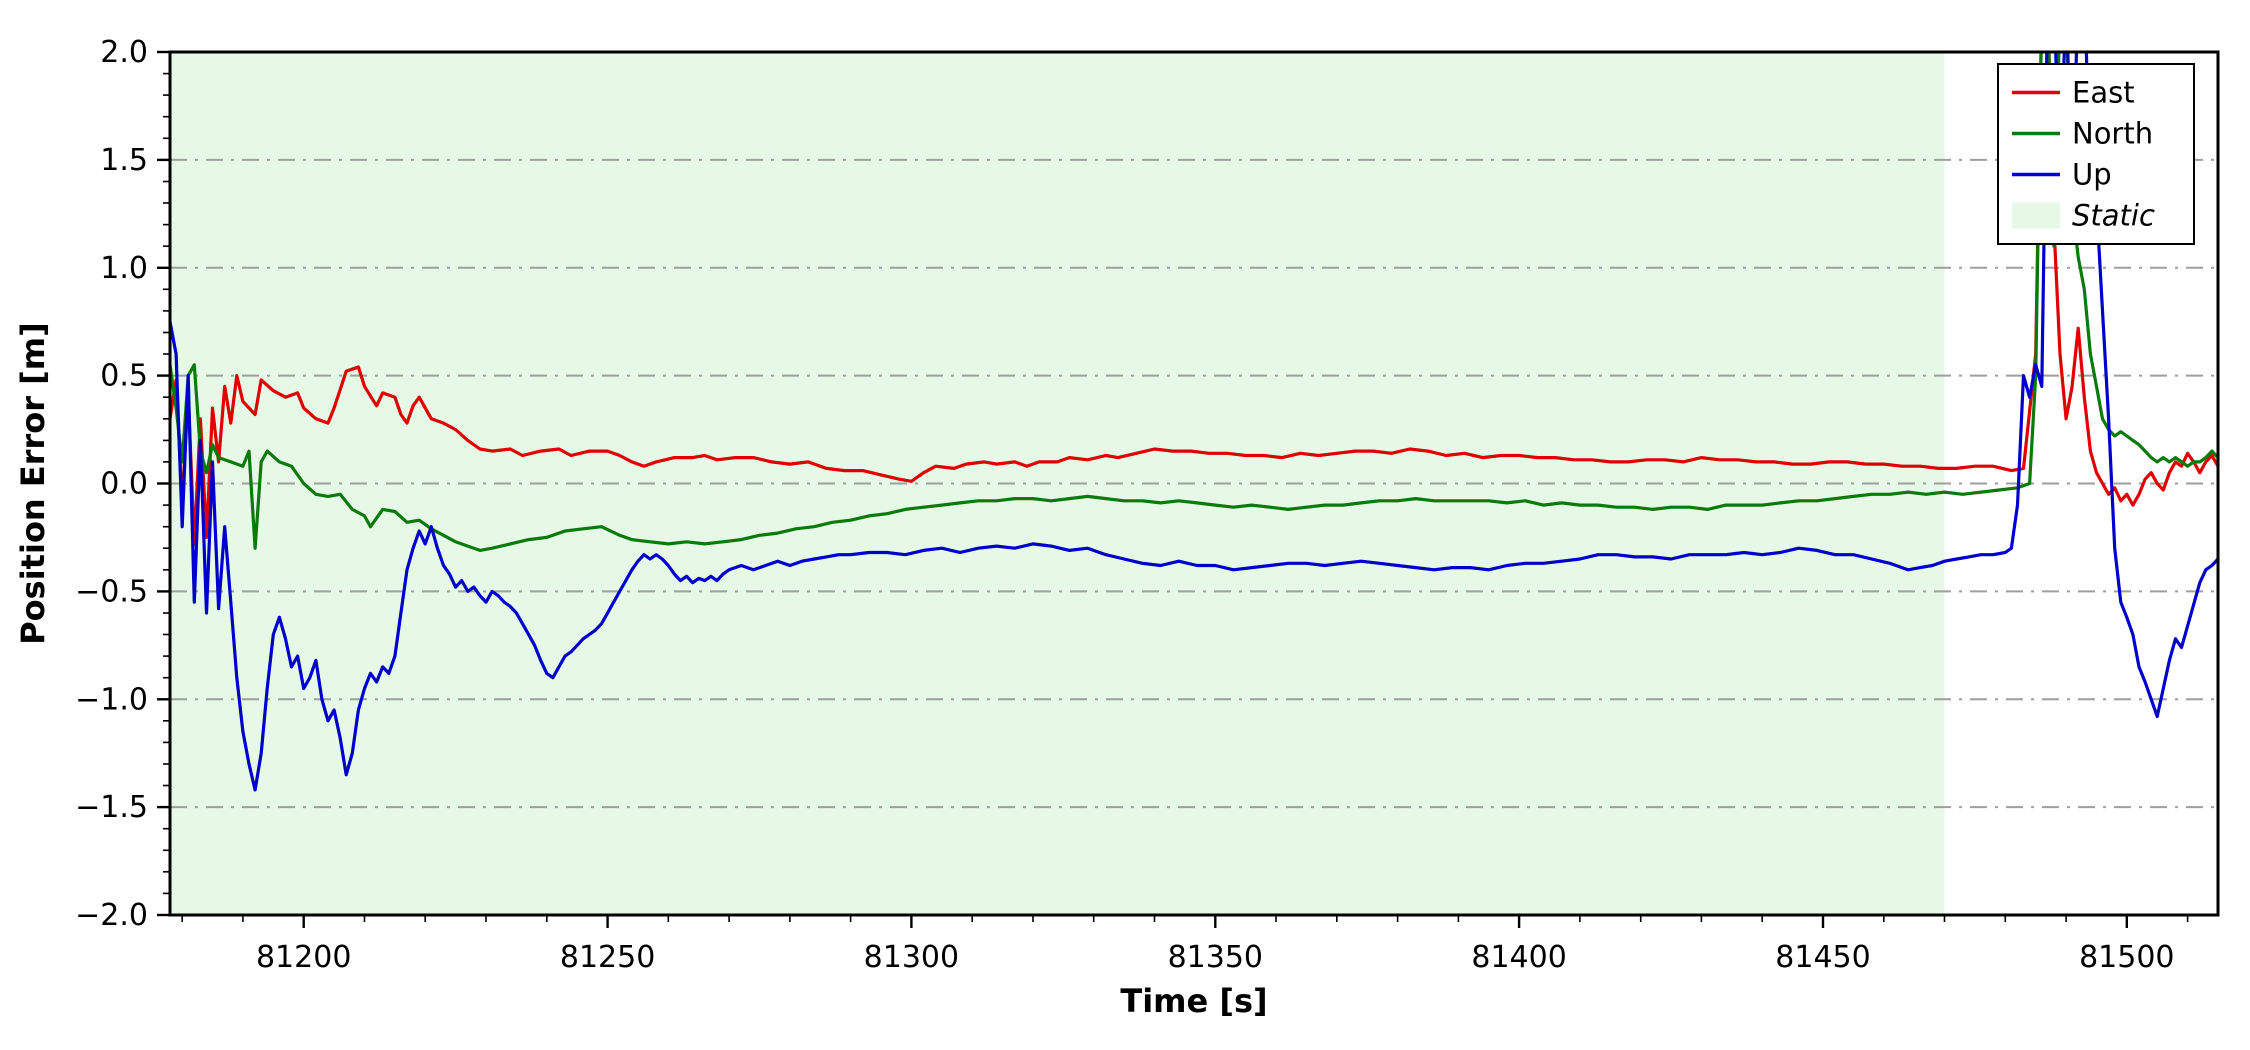 The width and height of the screenshot is (2250, 1050). Describe the element at coordinates (1215, 957) in the screenshot. I see `x-tick-label: 81350` at that location.